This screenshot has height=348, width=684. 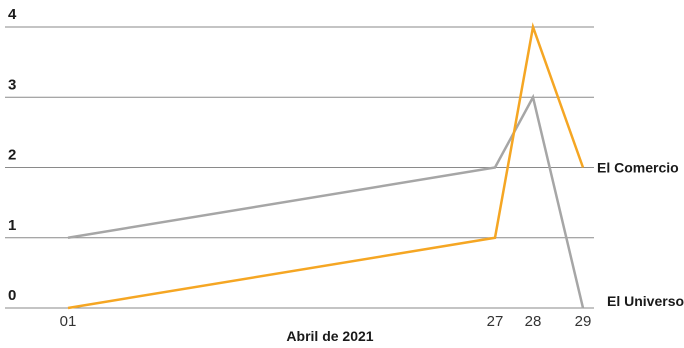 I want to click on y-tick-label-4: 4, so click(x=12, y=14).